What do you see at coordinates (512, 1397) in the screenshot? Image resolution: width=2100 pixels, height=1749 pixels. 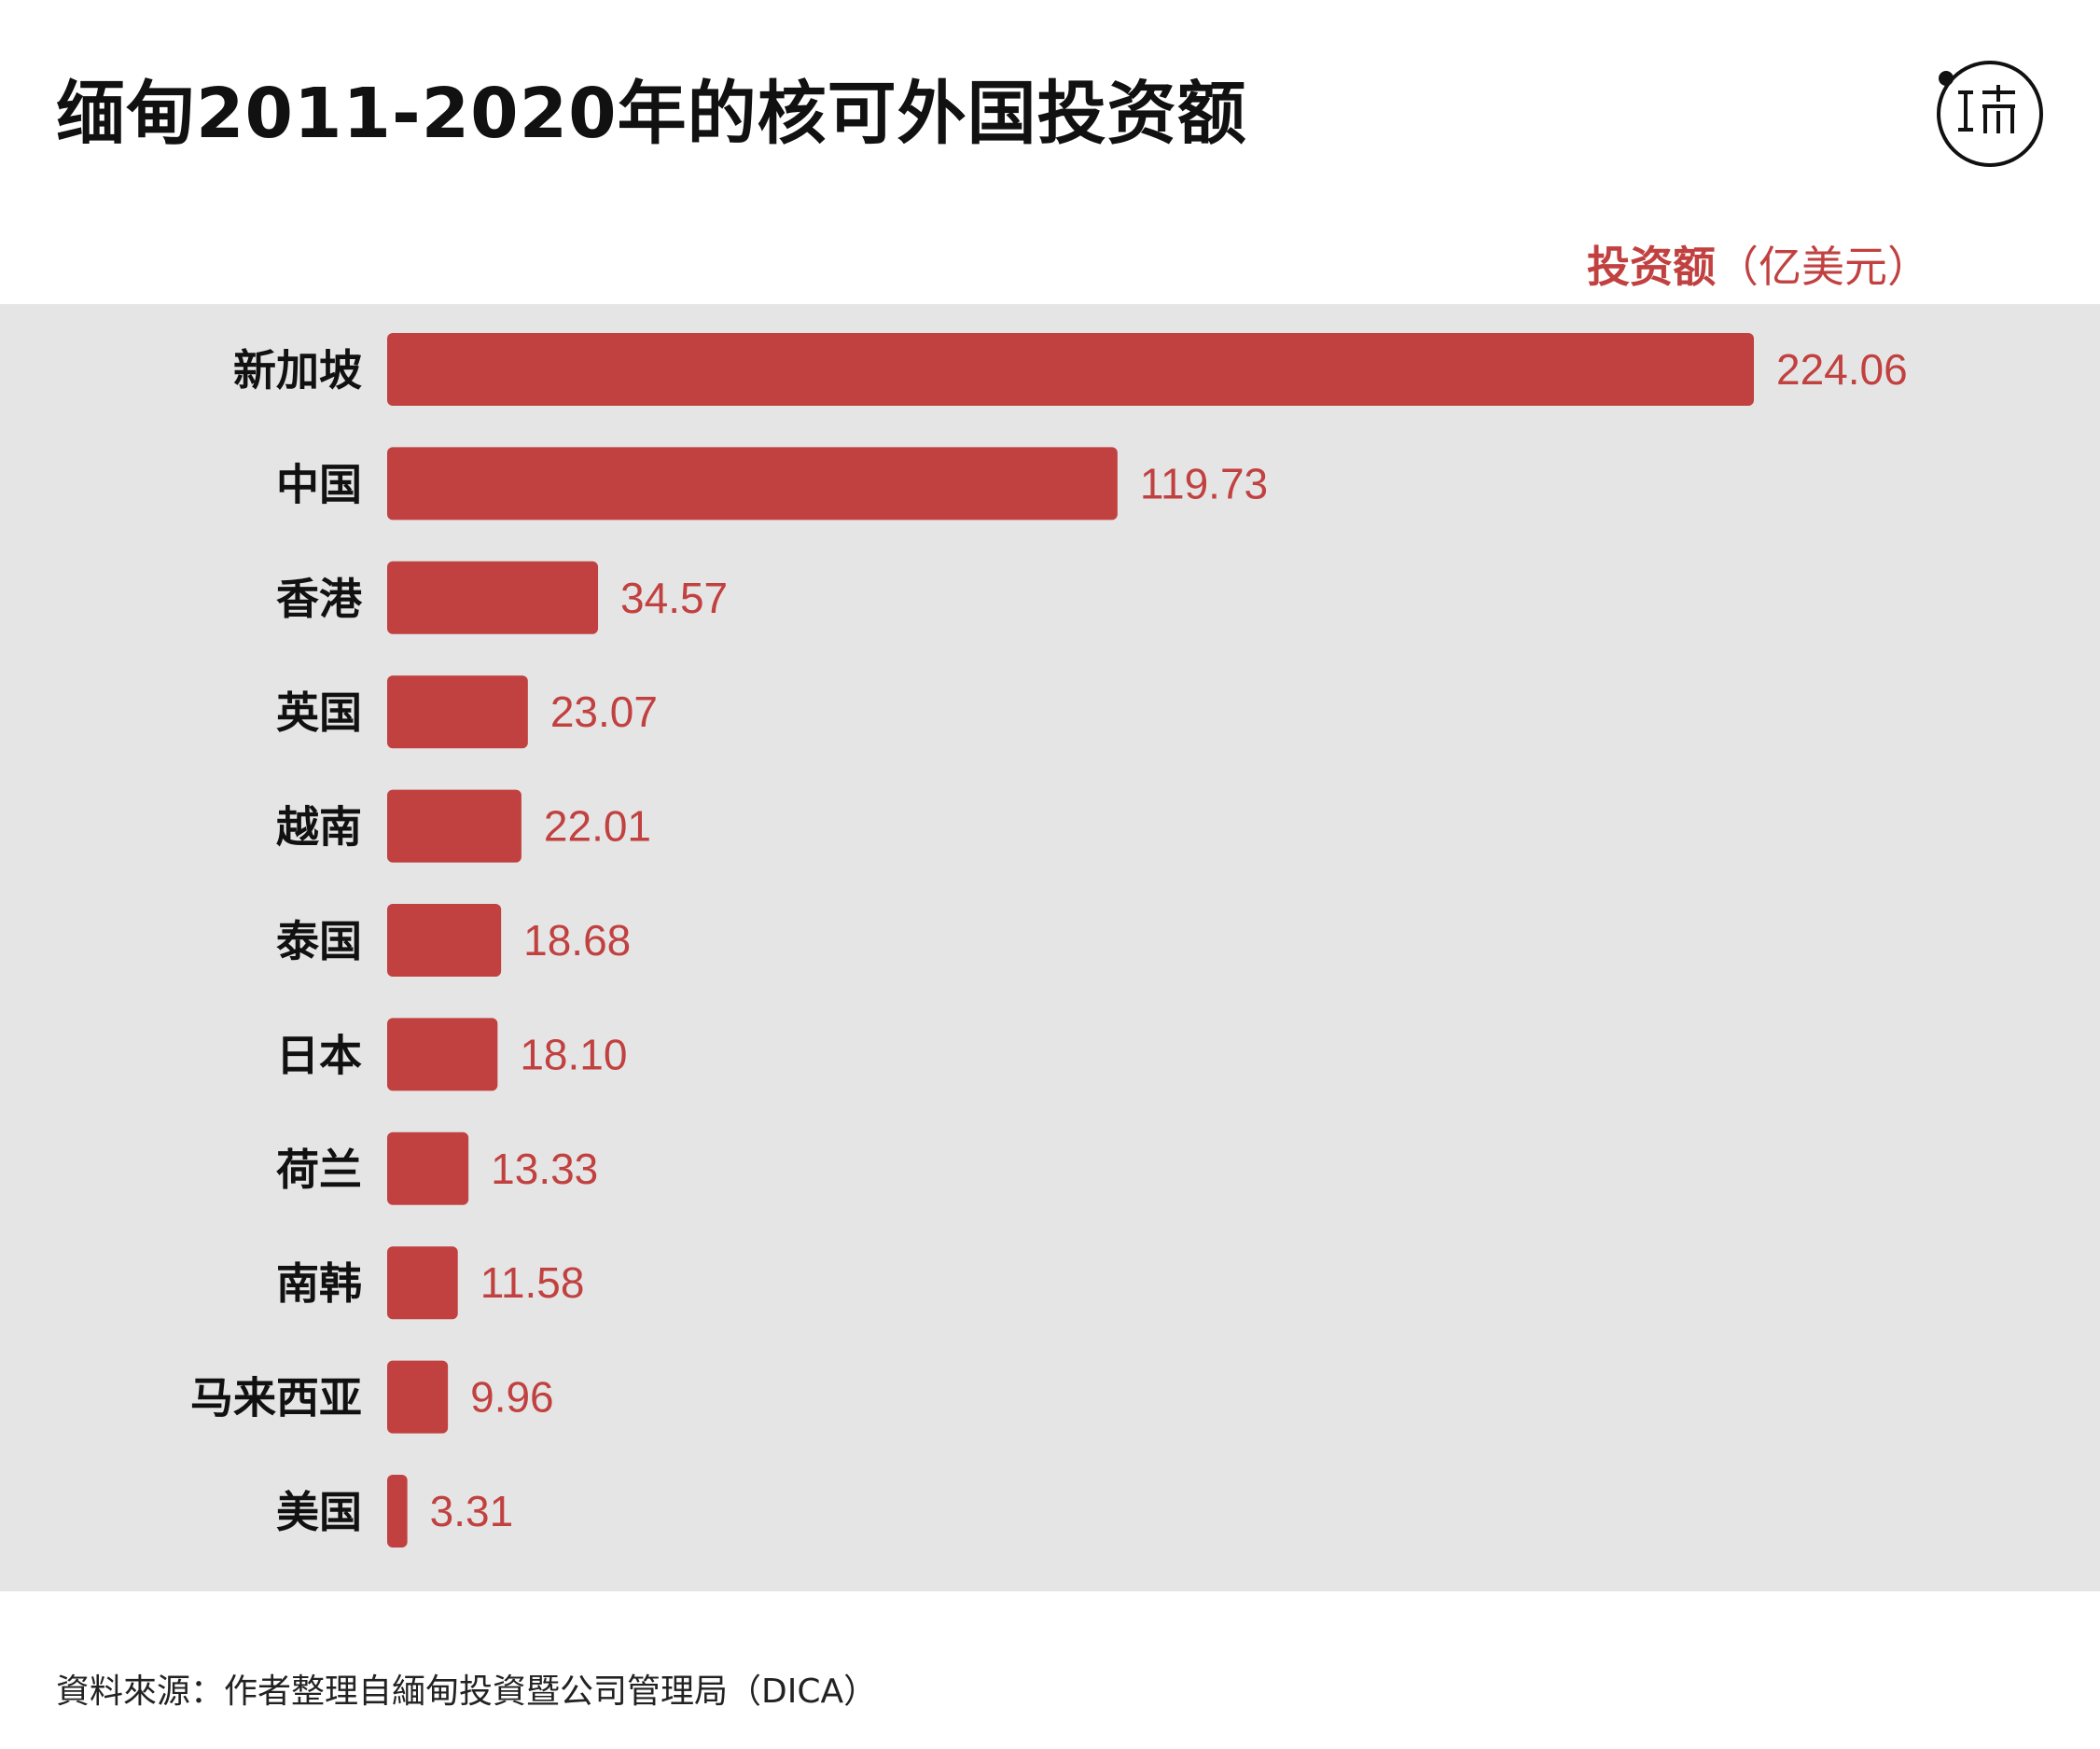 I see `value-label: 9.96` at bounding box center [512, 1397].